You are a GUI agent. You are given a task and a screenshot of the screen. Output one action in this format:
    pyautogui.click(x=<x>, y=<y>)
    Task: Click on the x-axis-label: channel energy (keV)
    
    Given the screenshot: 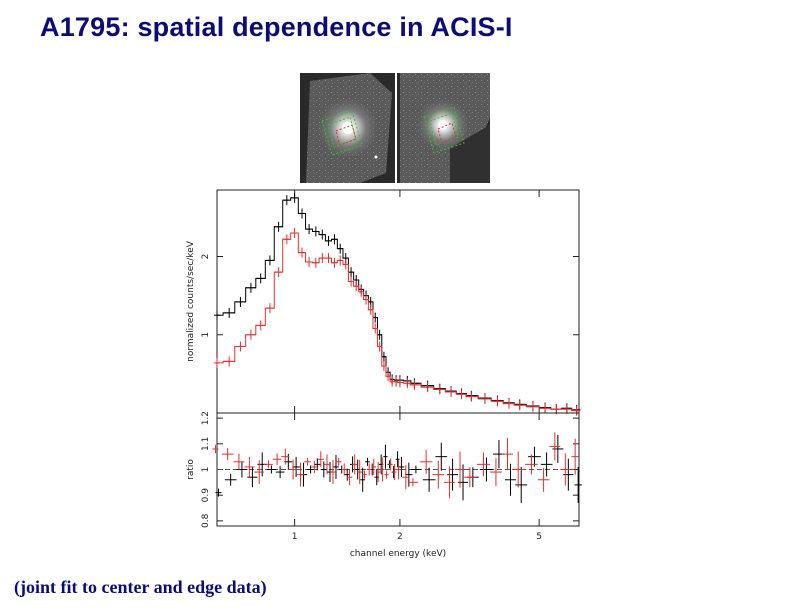 What is the action you would take?
    pyautogui.click(x=398, y=554)
    